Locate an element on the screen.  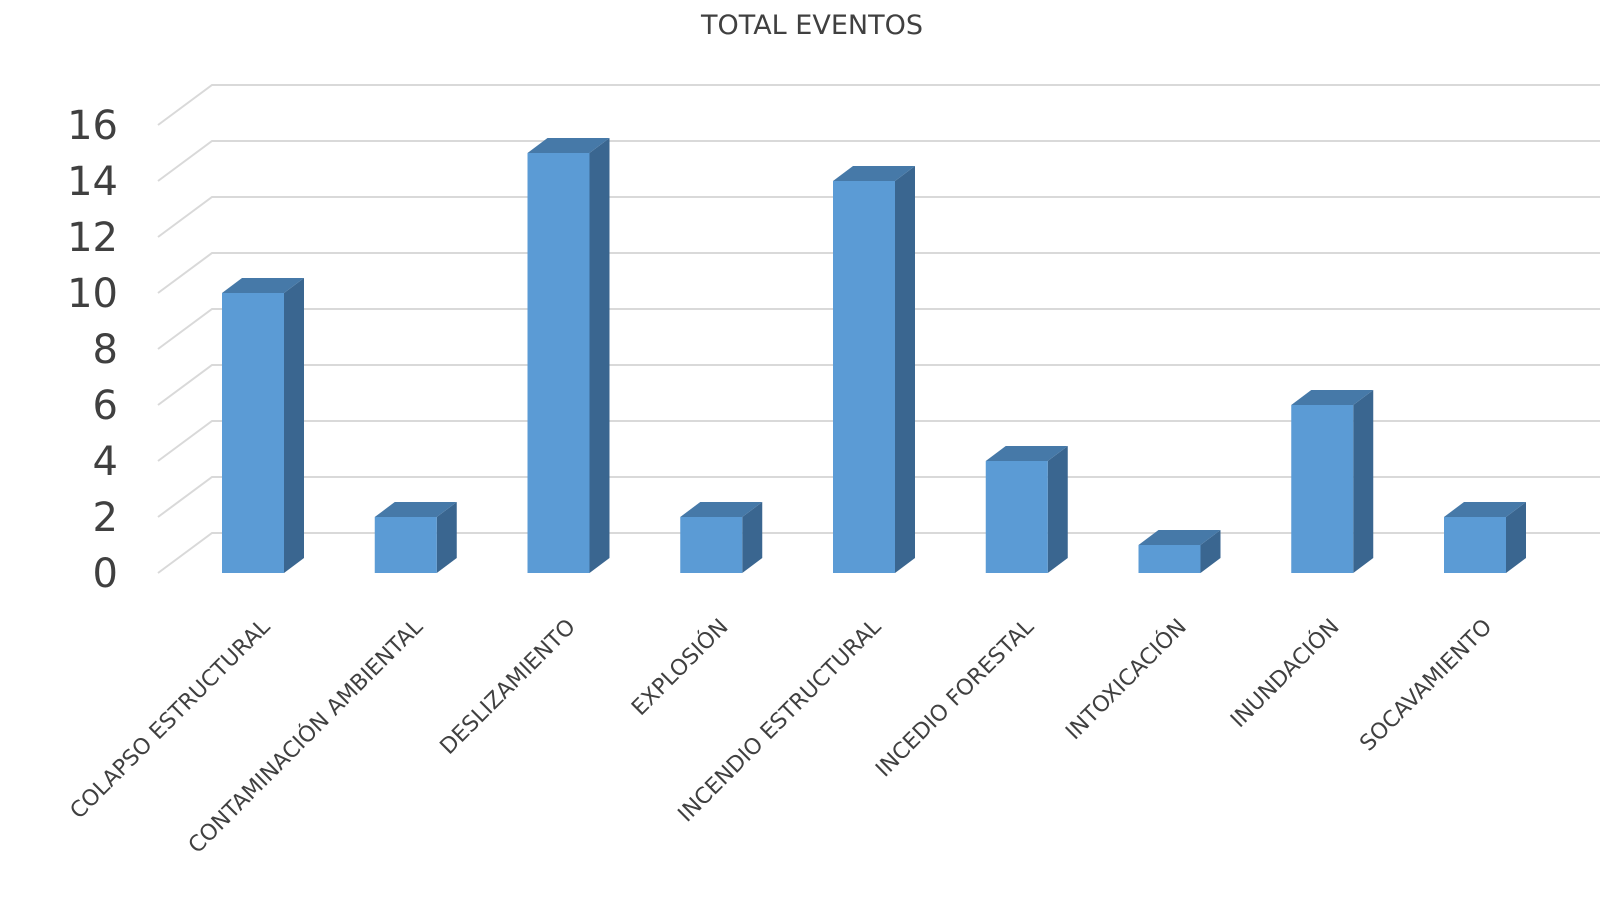
y-tick-label: 4 is located at coordinates (105, 462).